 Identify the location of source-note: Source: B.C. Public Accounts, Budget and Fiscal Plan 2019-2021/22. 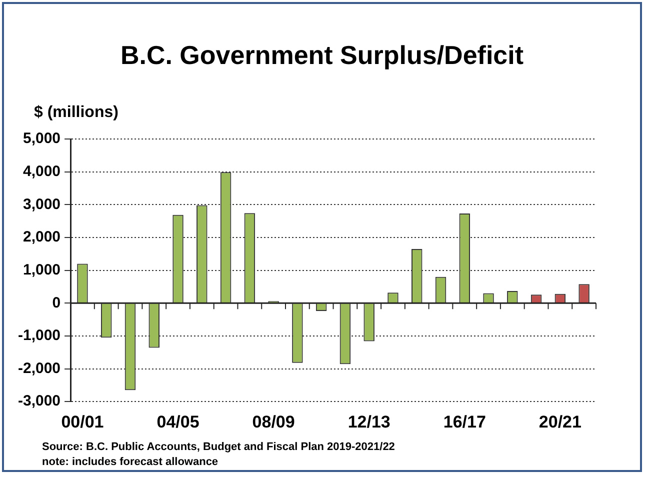
(218, 447).